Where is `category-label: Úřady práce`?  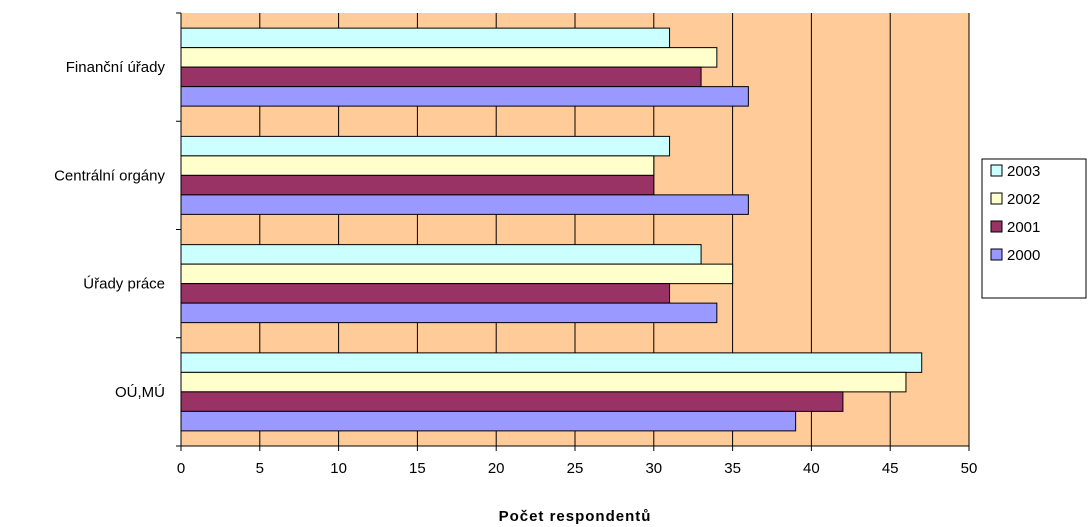
category-label: Úřady práce is located at coordinates (124, 284).